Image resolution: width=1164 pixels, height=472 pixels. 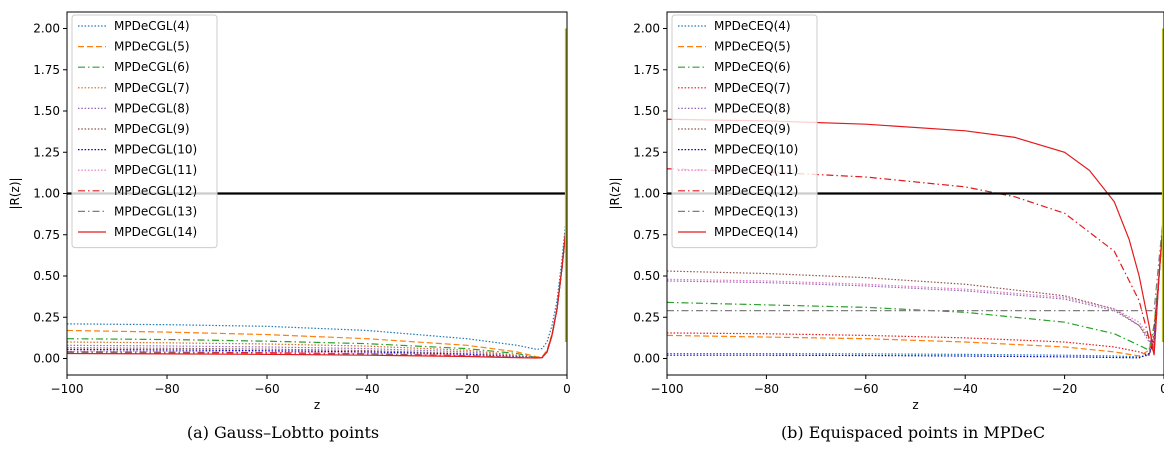 What do you see at coordinates (152, 47) in the screenshot?
I see `legend-label: MPDeCGL(5)` at bounding box center [152, 47].